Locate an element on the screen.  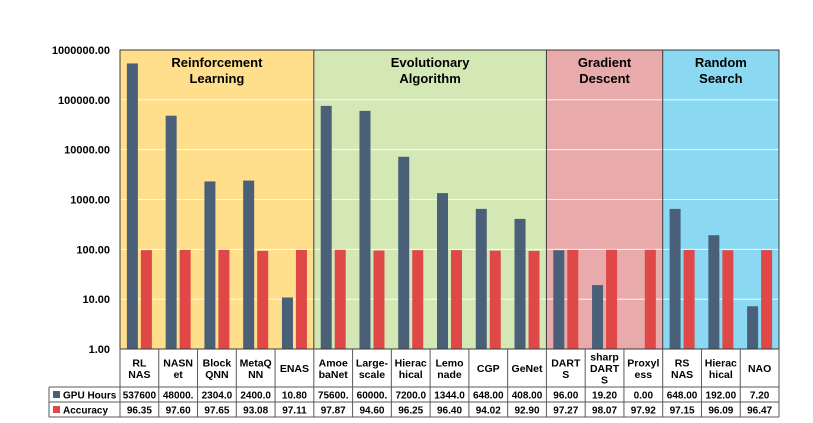
table-cell: 537600 is located at coordinates (140, 396).